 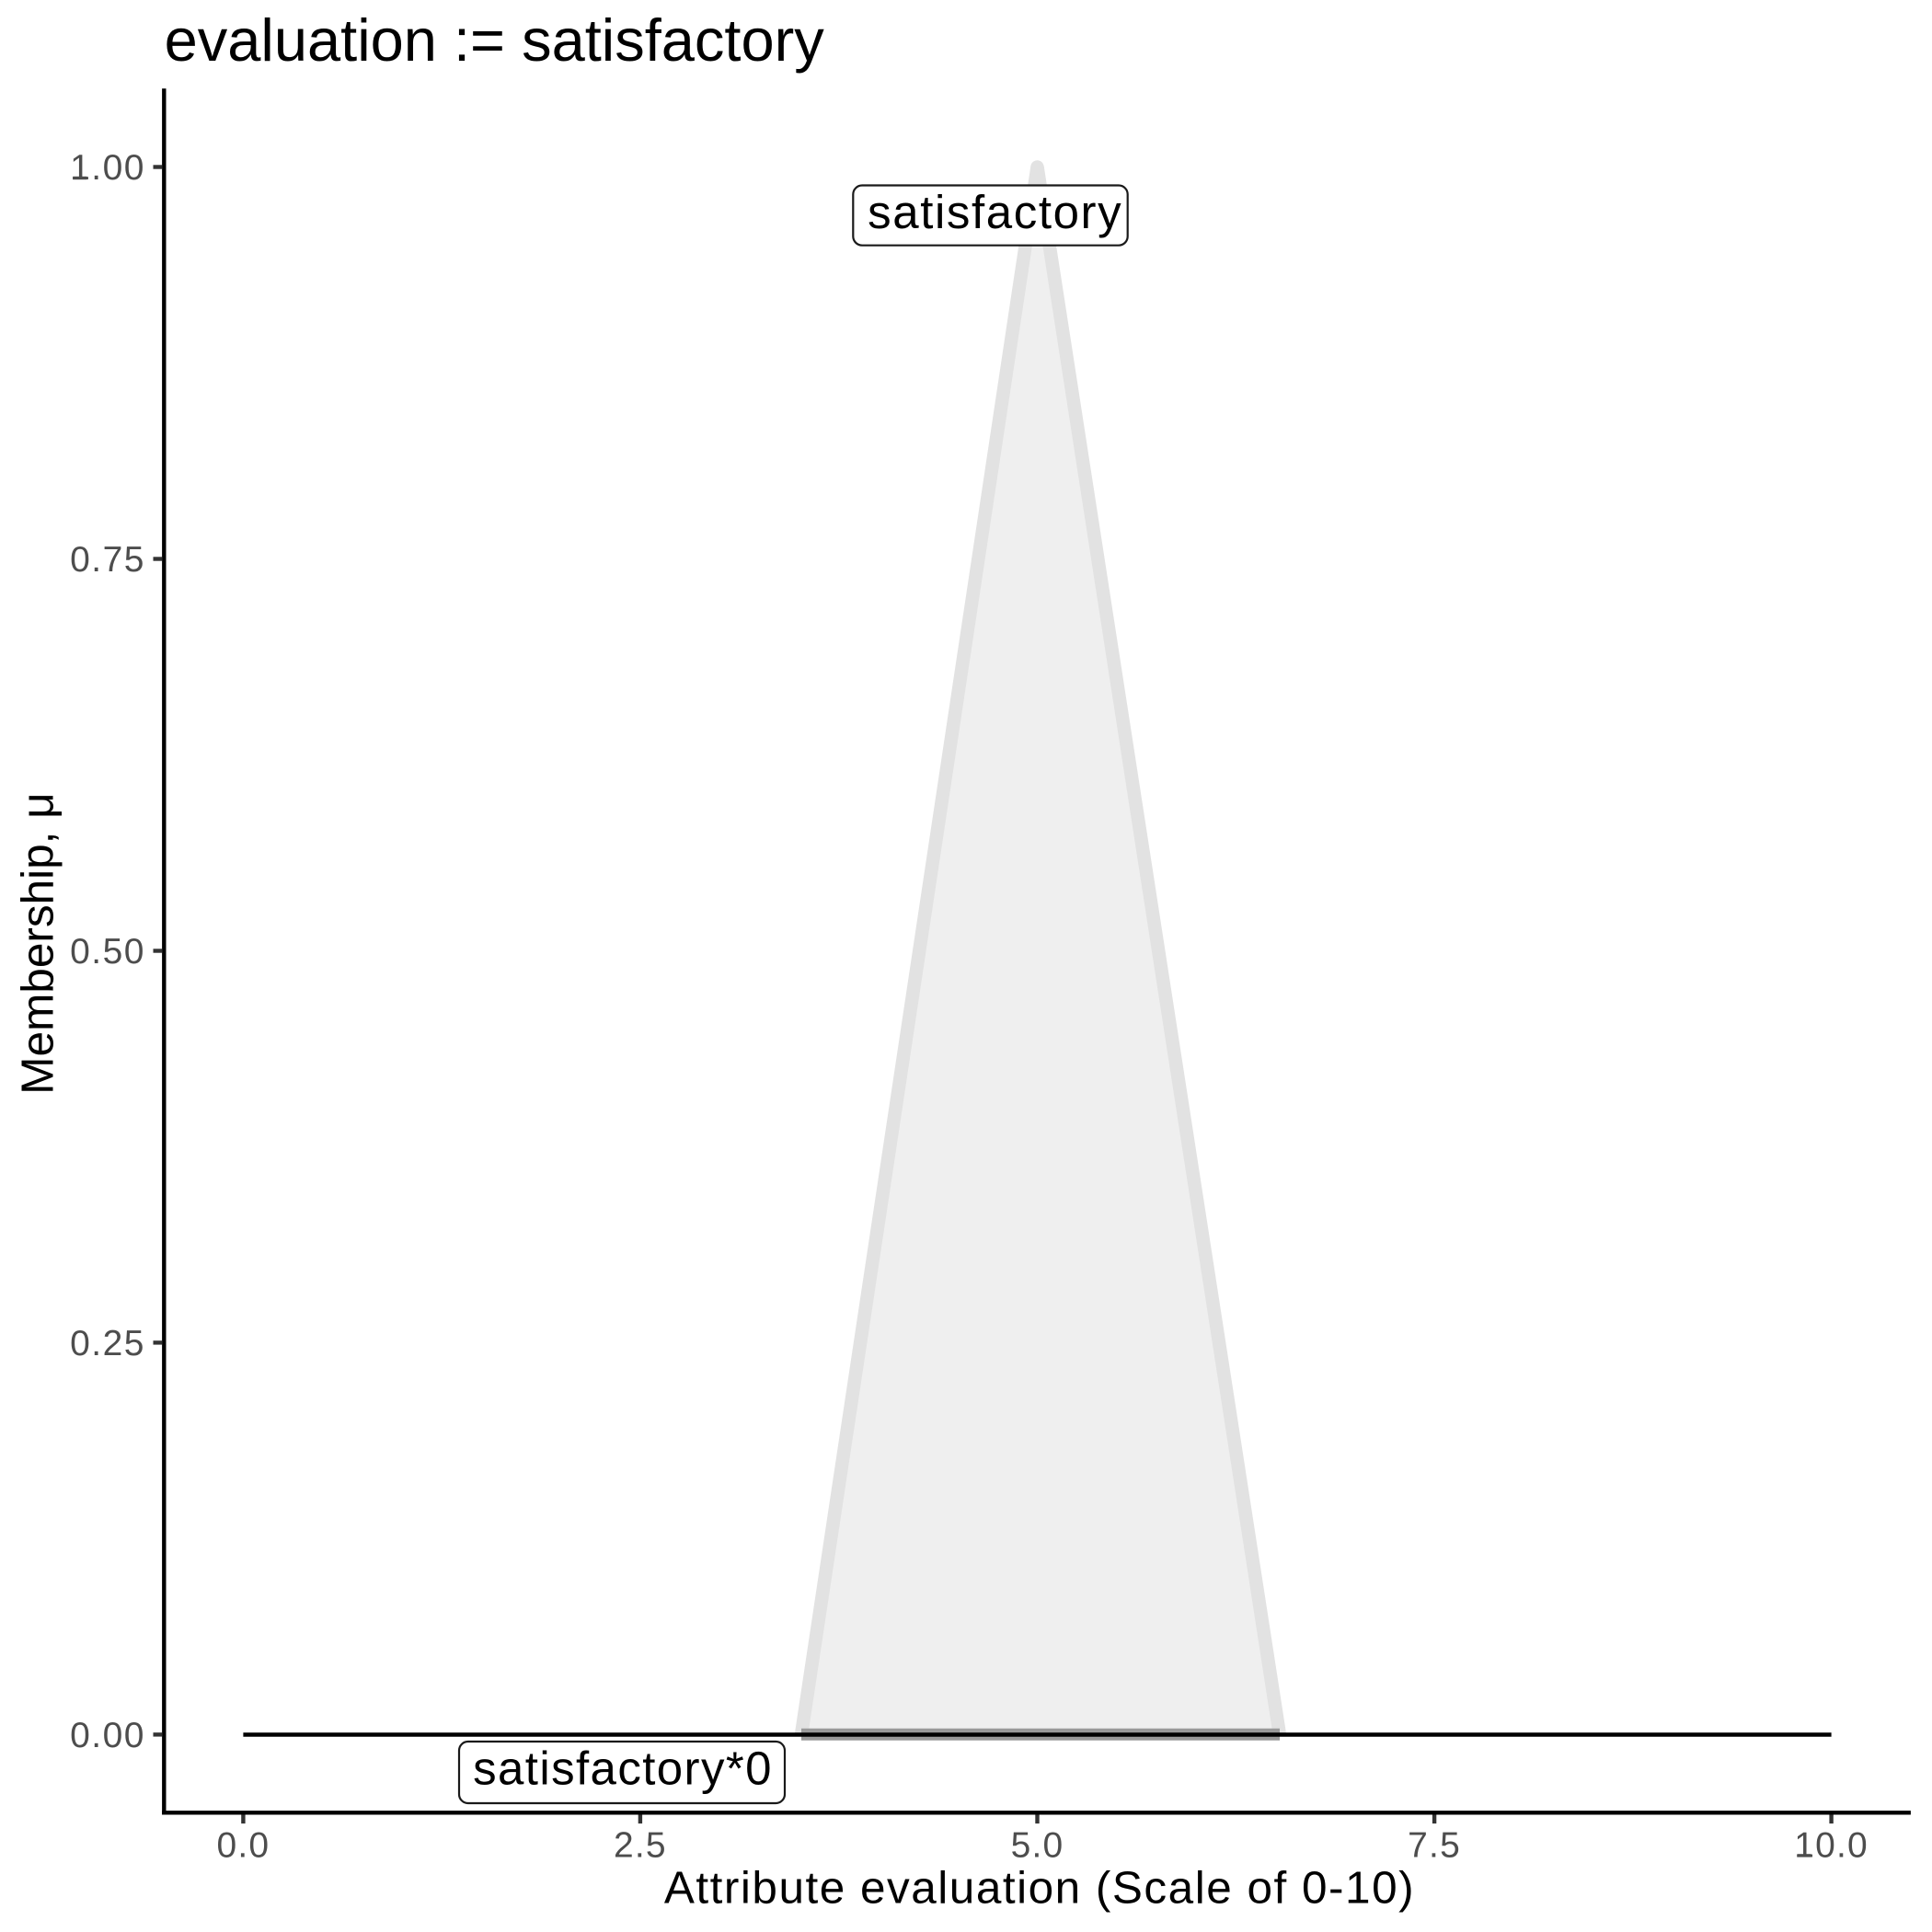 I want to click on svg-text: 7.5, so click(x=1434, y=1846).